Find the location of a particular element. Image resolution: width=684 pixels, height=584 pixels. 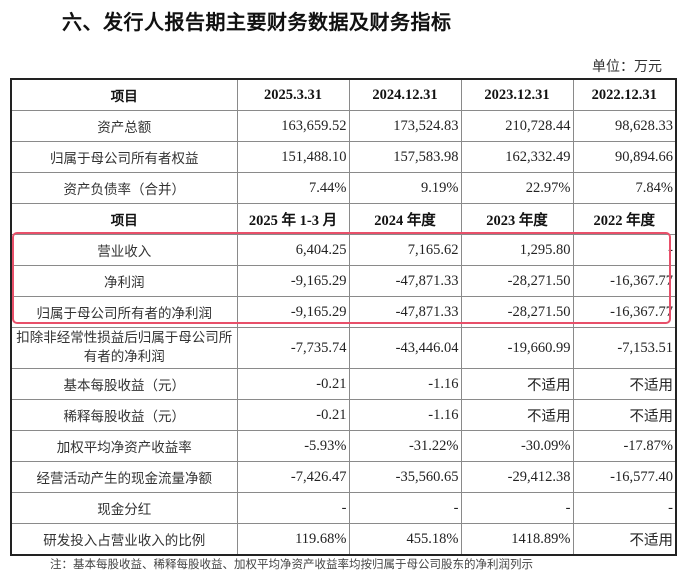

cell-value: 98,628.33 is located at coordinates (624, 126).